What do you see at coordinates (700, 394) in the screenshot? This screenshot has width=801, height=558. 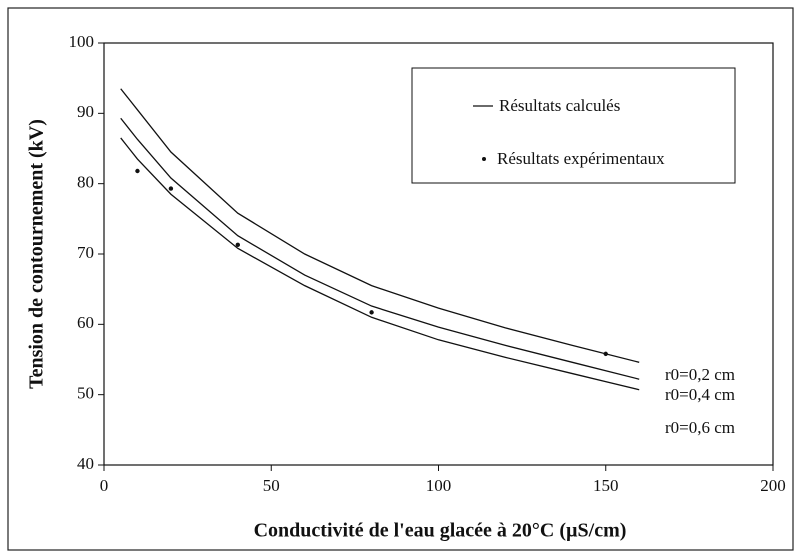 I see `curve-label: r0=0,4 cm` at bounding box center [700, 394].